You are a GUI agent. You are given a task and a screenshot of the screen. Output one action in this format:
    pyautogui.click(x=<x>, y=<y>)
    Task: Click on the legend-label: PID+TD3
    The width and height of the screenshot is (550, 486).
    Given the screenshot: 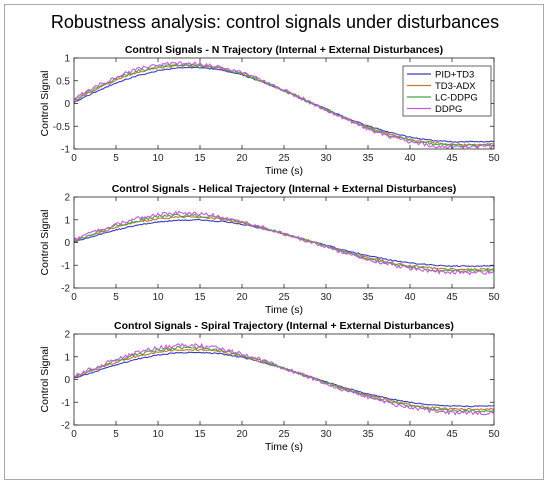 What is the action you would take?
    pyautogui.click(x=454, y=75)
    